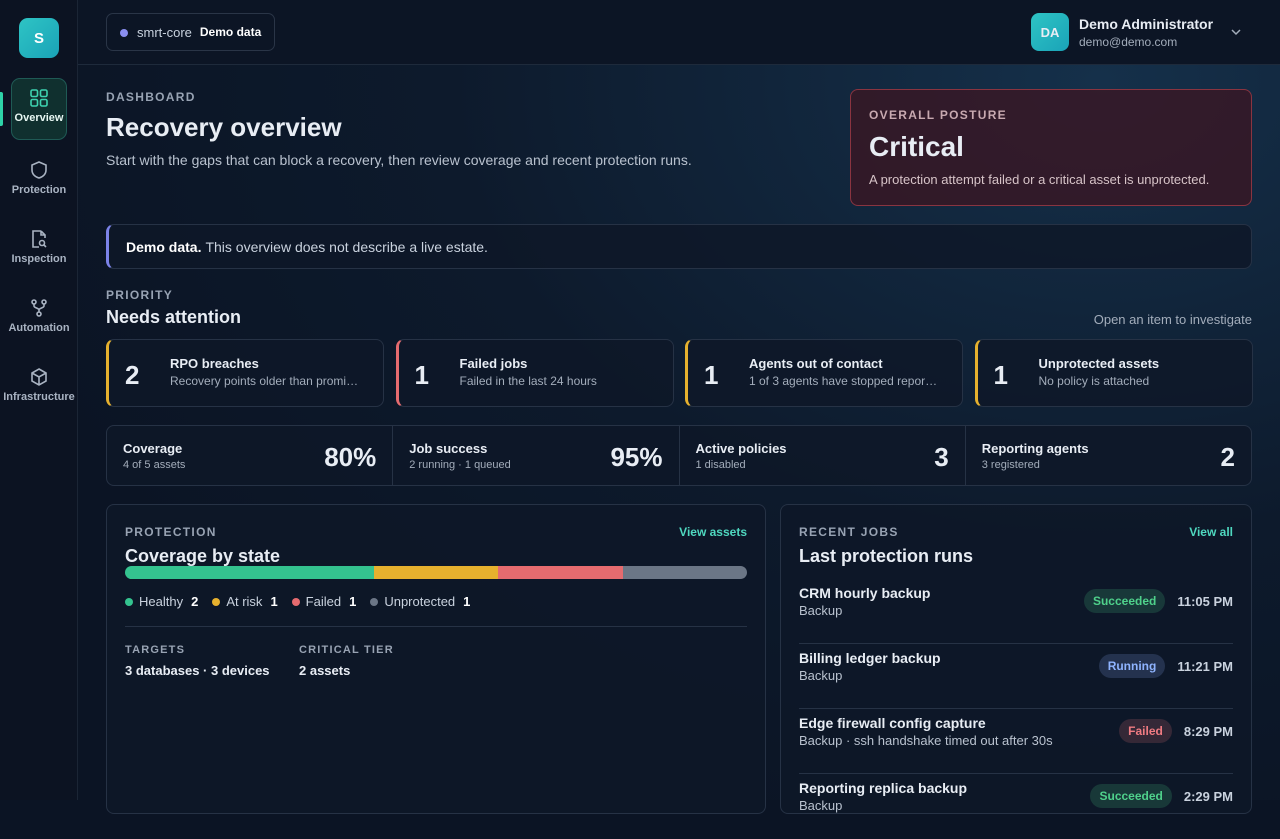 The width and height of the screenshot is (1280, 839). What do you see at coordinates (214, 363) in the screenshot?
I see `priority-title: RPO breaches` at bounding box center [214, 363].